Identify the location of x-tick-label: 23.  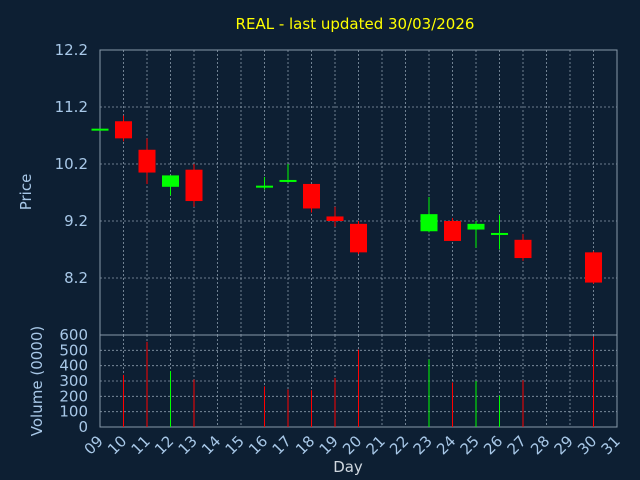
(423, 445).